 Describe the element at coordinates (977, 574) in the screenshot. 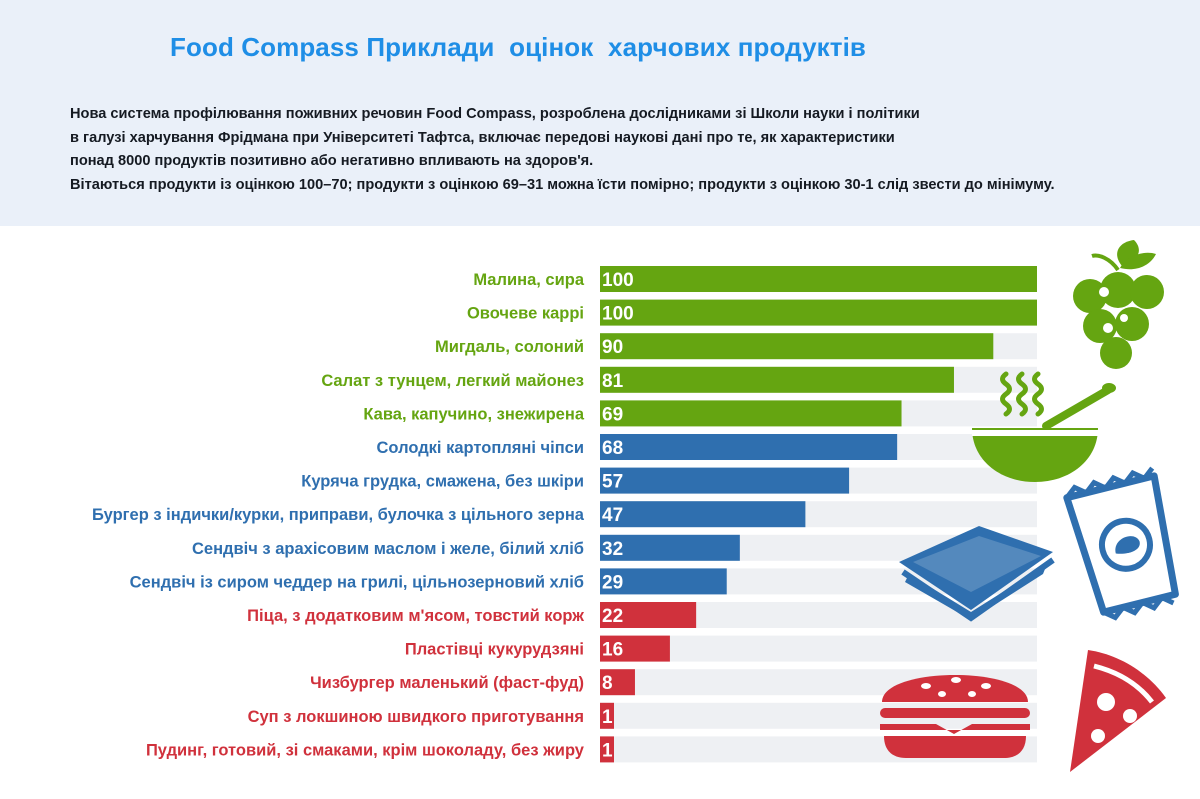

I see `sandwich-icon` at that location.